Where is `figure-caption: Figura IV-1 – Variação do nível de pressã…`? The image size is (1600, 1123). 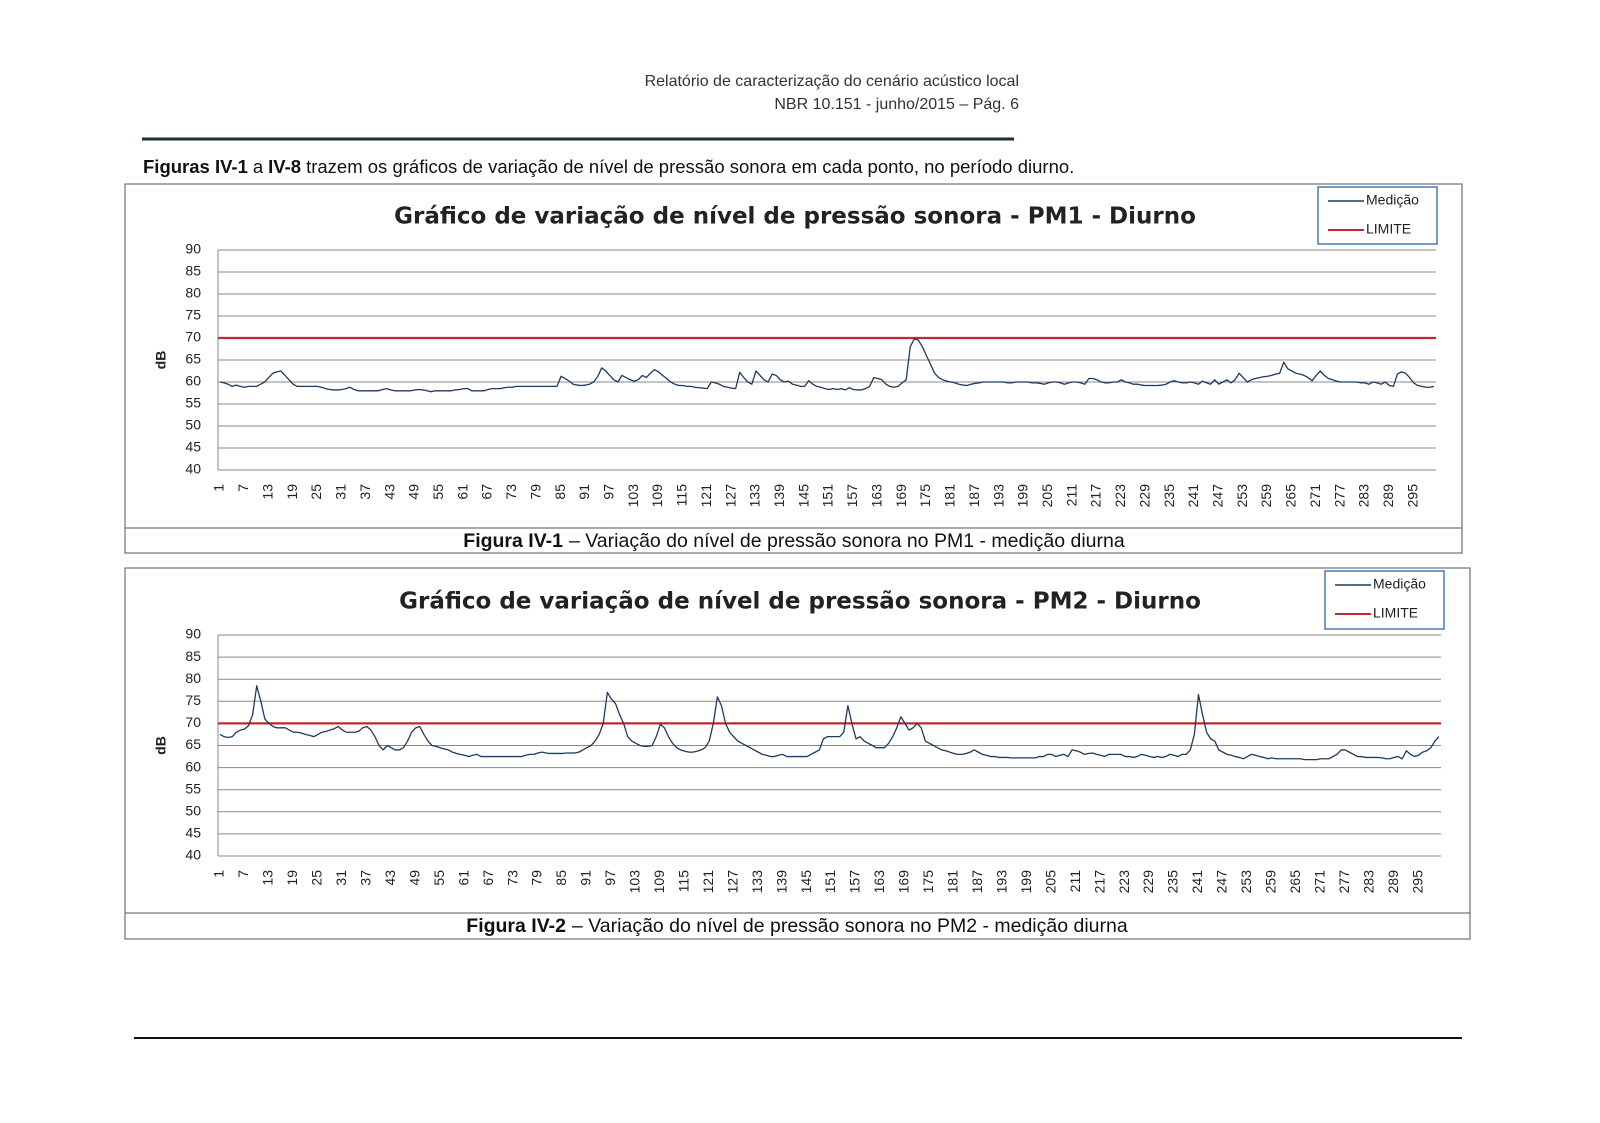
figure-caption: Figura IV-1 – Variação do nível de pressã… is located at coordinates (794, 541).